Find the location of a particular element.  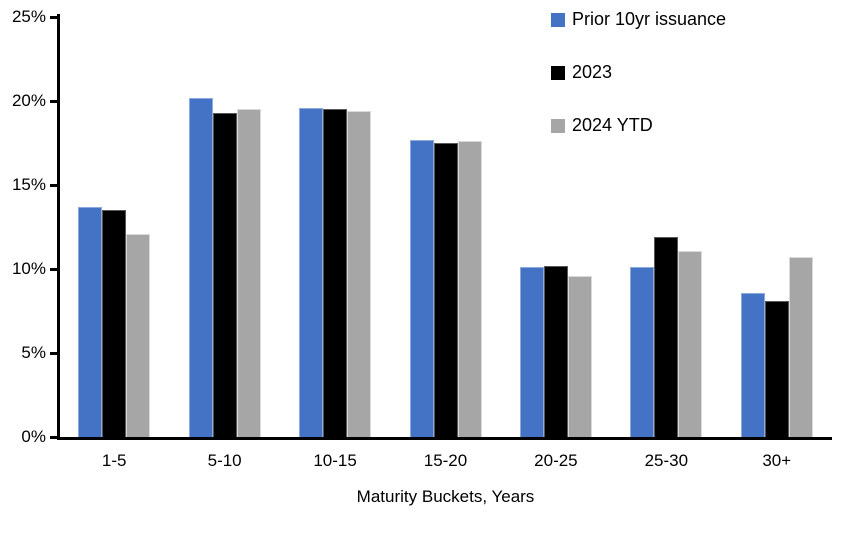

legend-item-2023: 2023 is located at coordinates (638, 72).